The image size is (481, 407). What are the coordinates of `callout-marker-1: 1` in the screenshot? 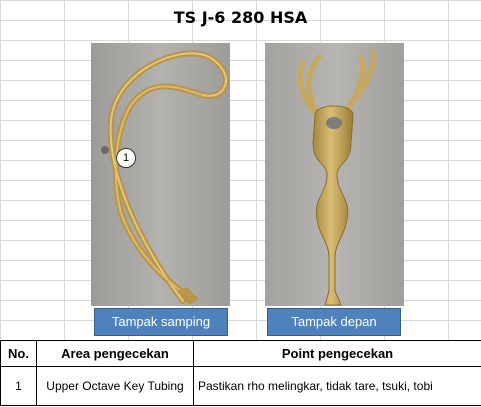 It's located at (126, 158).